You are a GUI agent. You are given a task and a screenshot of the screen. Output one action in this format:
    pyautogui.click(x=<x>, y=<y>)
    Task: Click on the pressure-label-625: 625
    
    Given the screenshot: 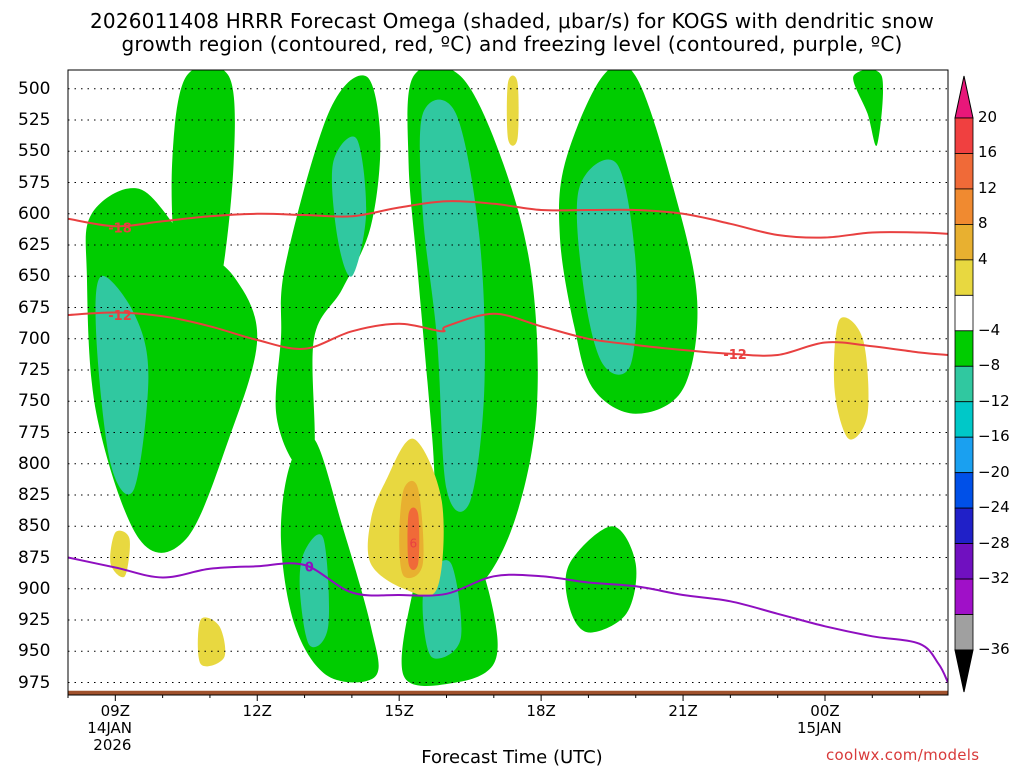 What is the action you would take?
    pyautogui.click(x=34, y=245)
    